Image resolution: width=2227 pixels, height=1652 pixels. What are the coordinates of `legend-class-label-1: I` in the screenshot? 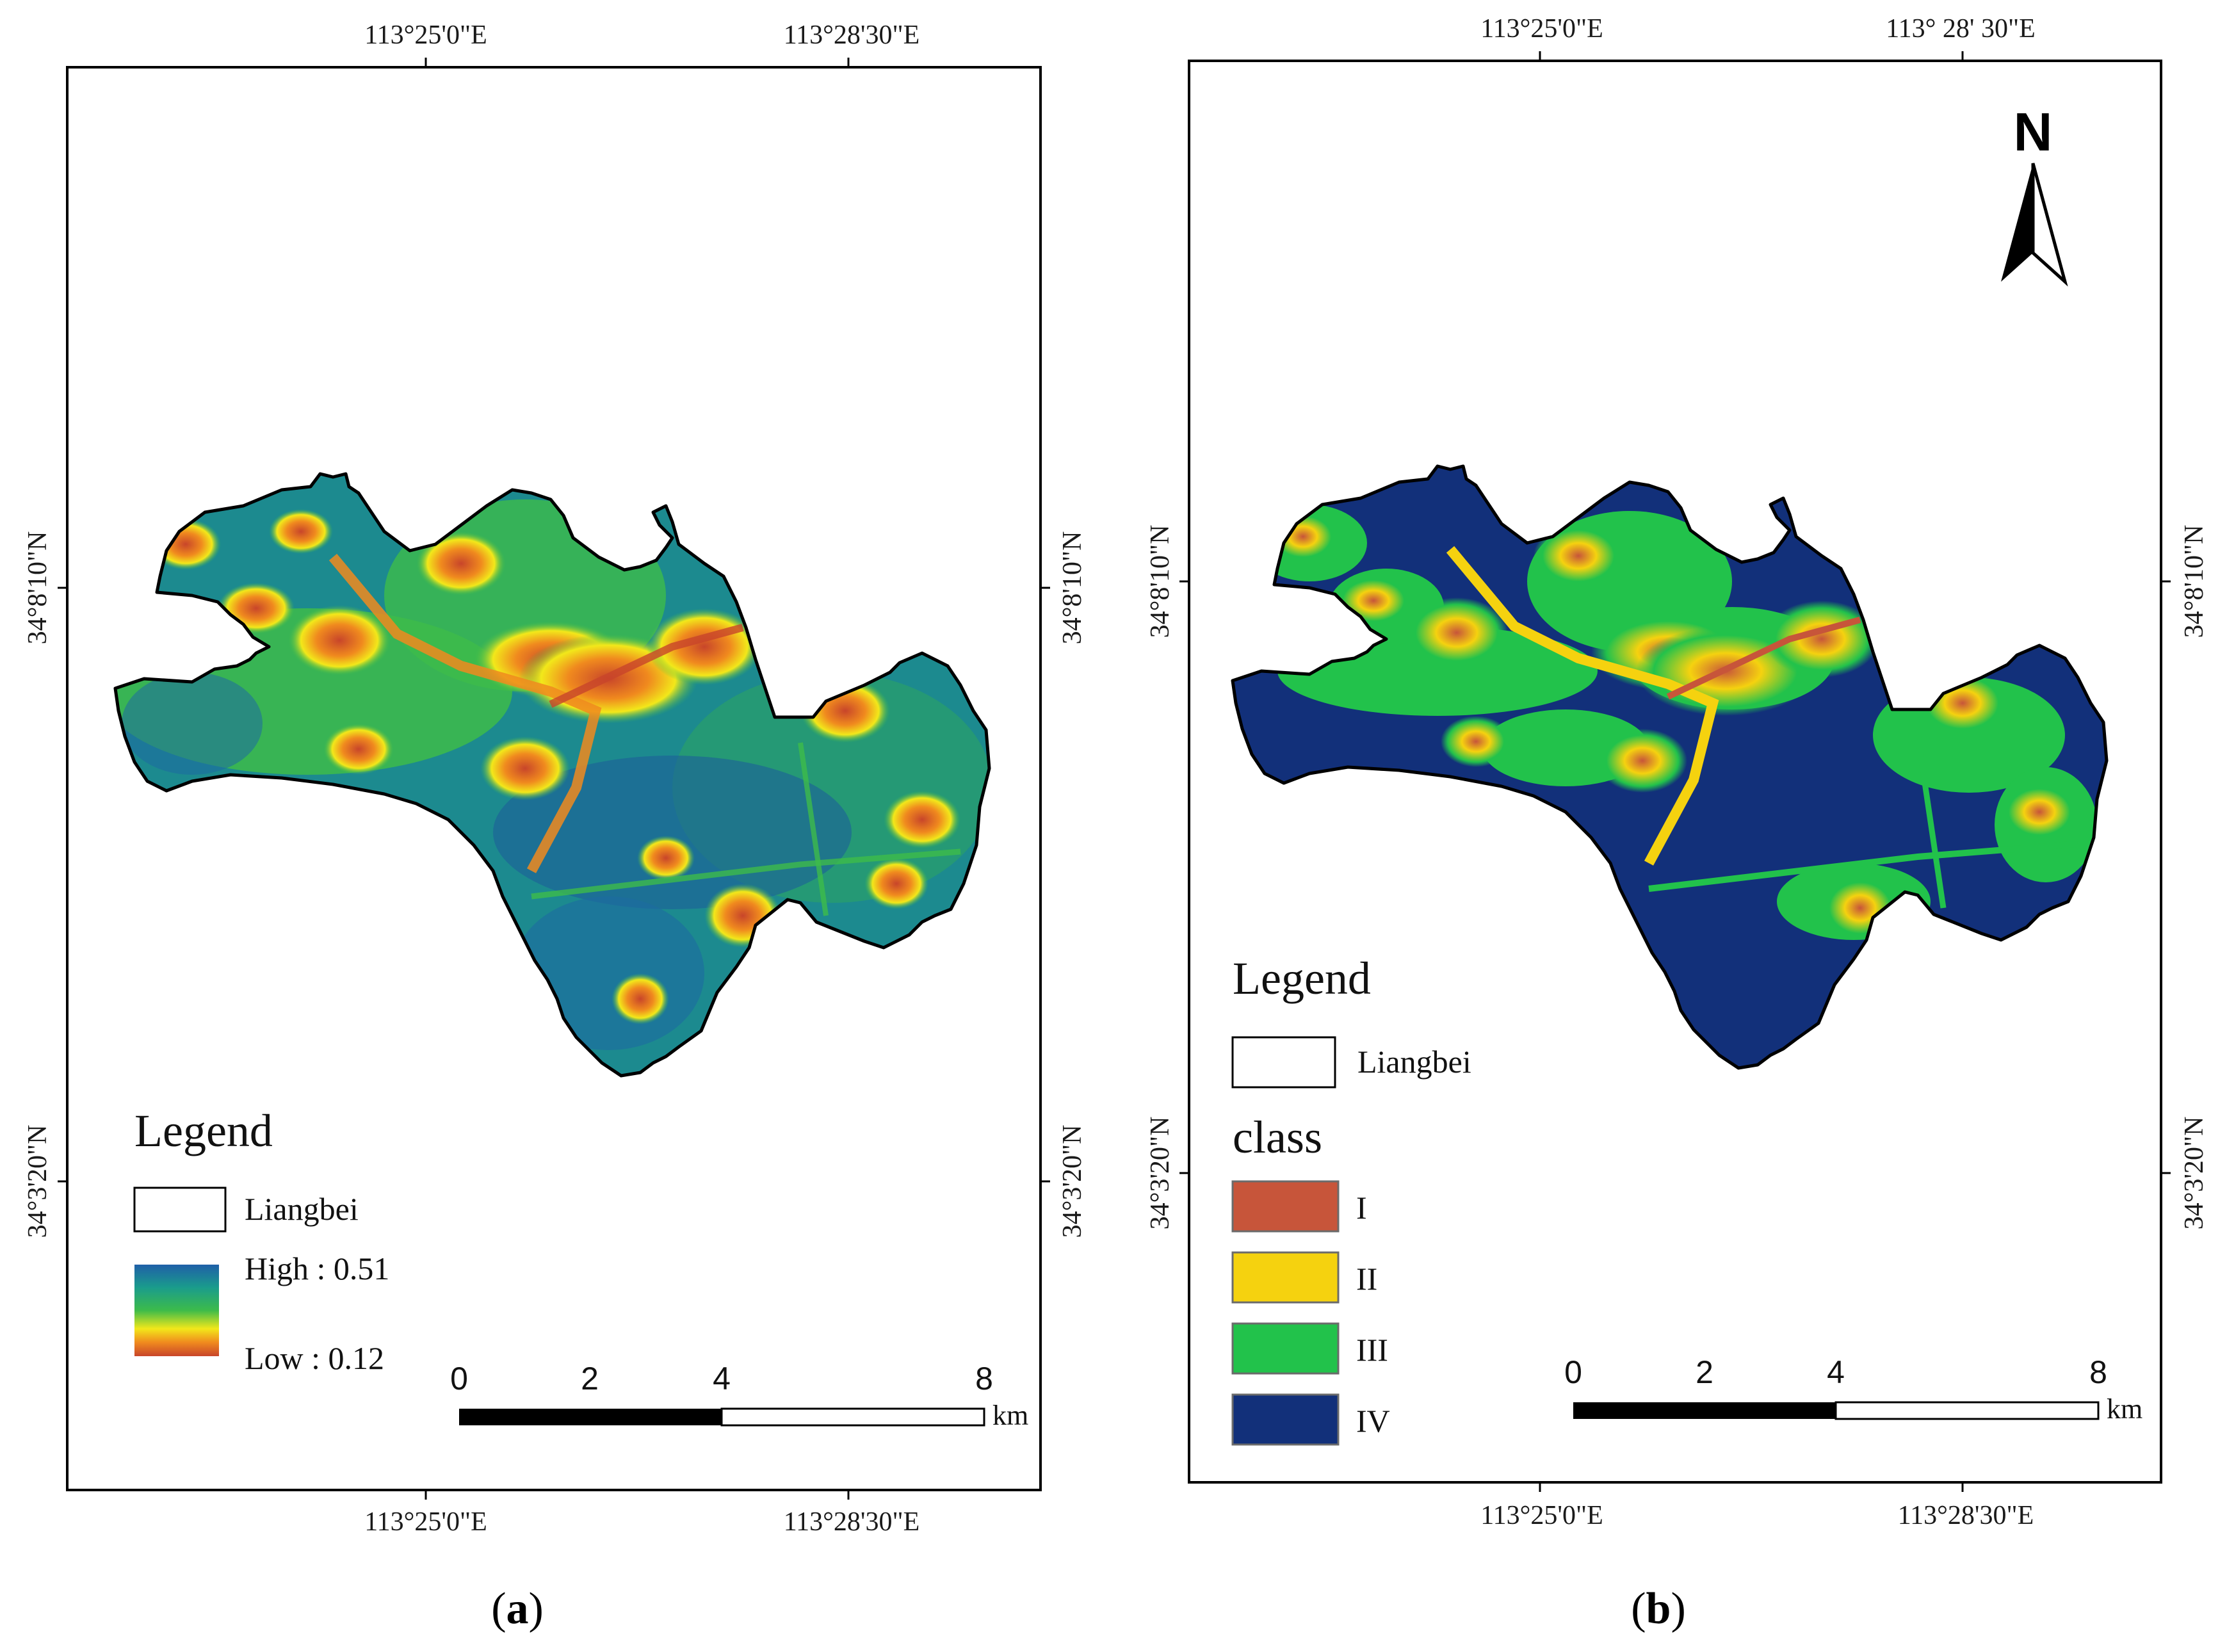 It's located at (1361, 1208).